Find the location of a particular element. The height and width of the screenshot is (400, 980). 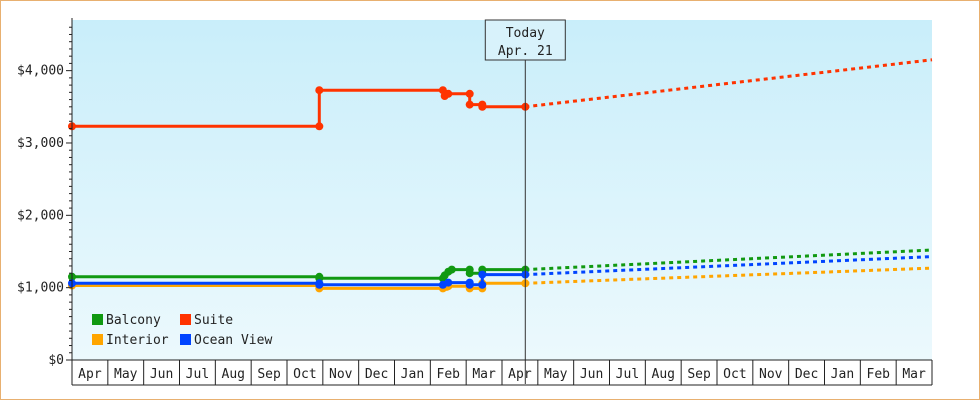

today-box is located at coordinates (525, 40).